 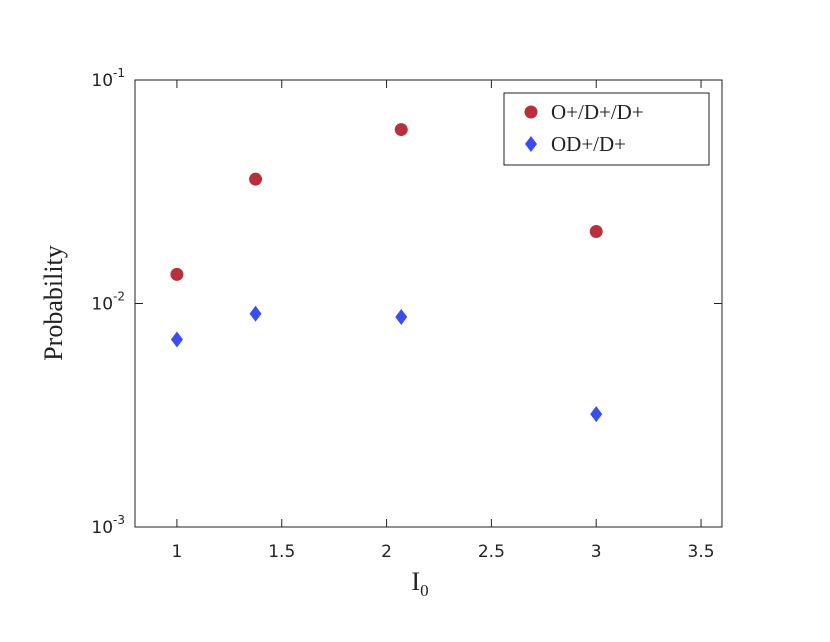 What do you see at coordinates (597, 112) in the screenshot?
I see `legend-label: O+/D+/D+` at bounding box center [597, 112].